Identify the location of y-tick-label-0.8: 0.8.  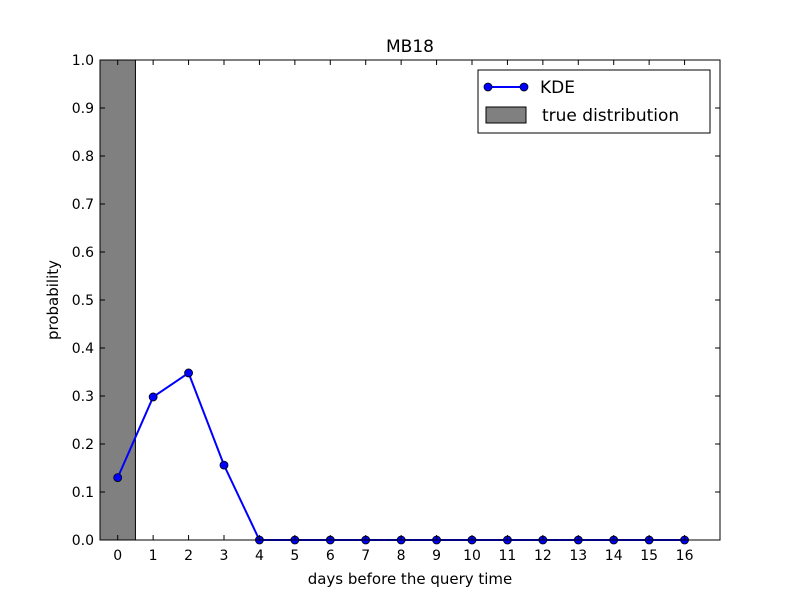
(83, 157).